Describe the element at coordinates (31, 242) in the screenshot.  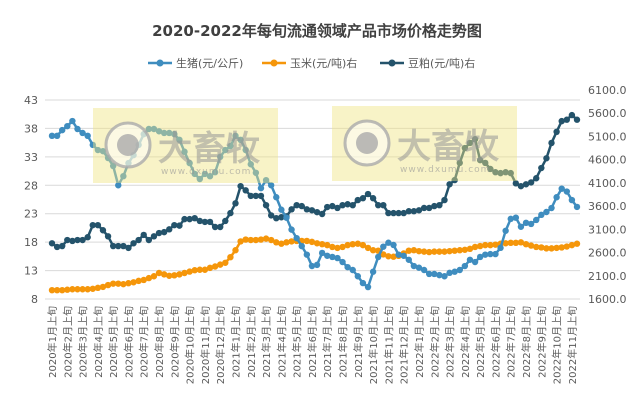
I see `left-tick-label: 18` at that location.